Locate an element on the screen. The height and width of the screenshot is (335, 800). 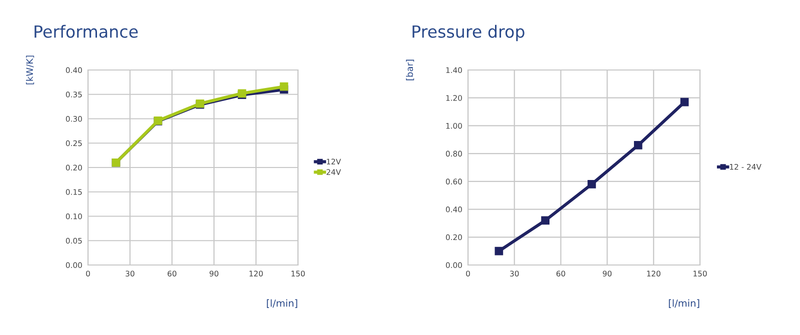
y-axis-title: [bar] is located at coordinates (410, 70).